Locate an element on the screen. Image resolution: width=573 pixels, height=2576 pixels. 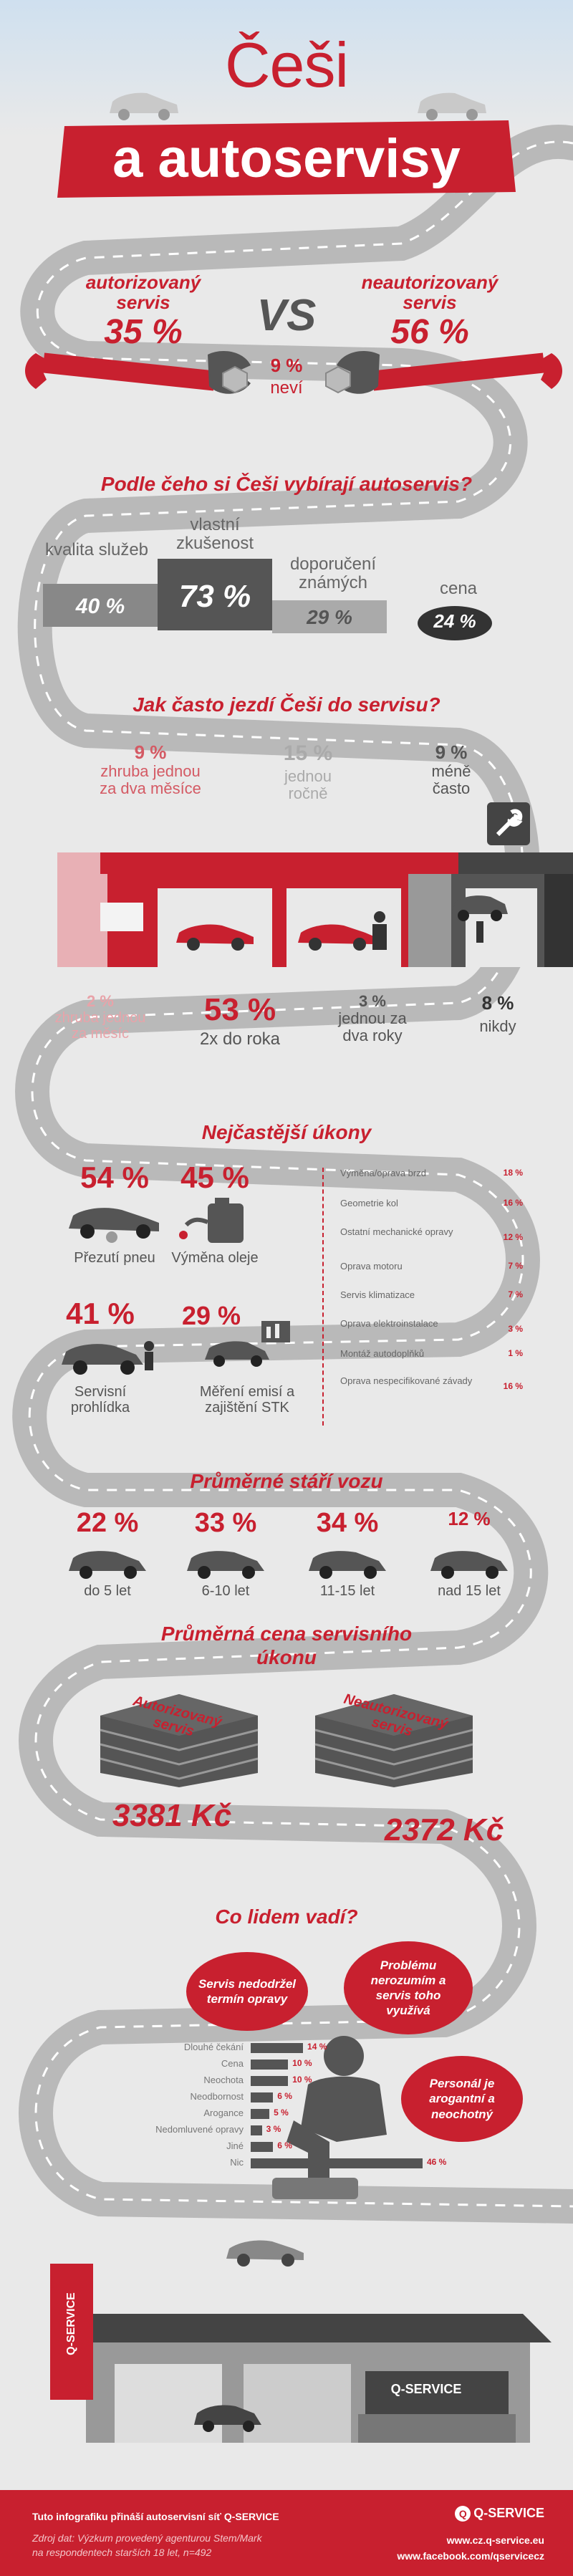
choice-label-4: cena is located at coordinates (459, 588).